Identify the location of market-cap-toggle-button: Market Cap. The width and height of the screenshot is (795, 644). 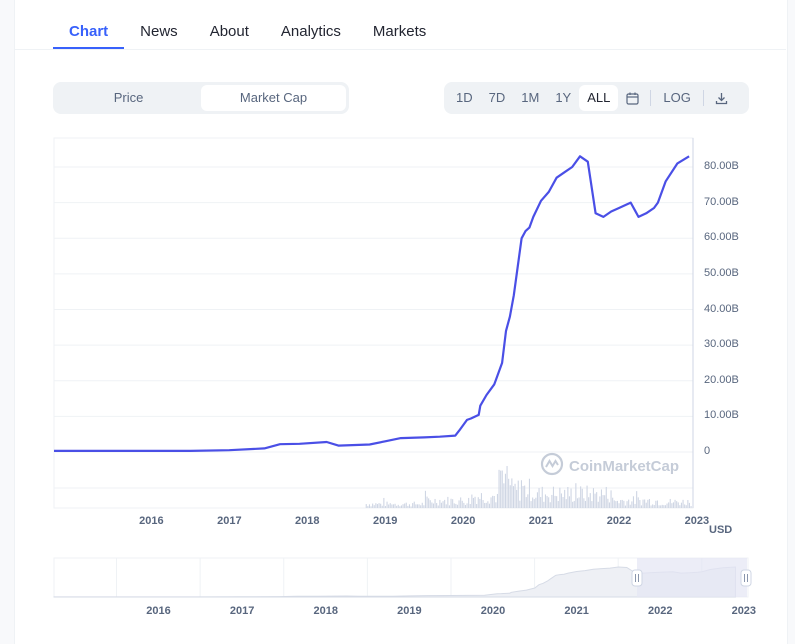
(273, 98).